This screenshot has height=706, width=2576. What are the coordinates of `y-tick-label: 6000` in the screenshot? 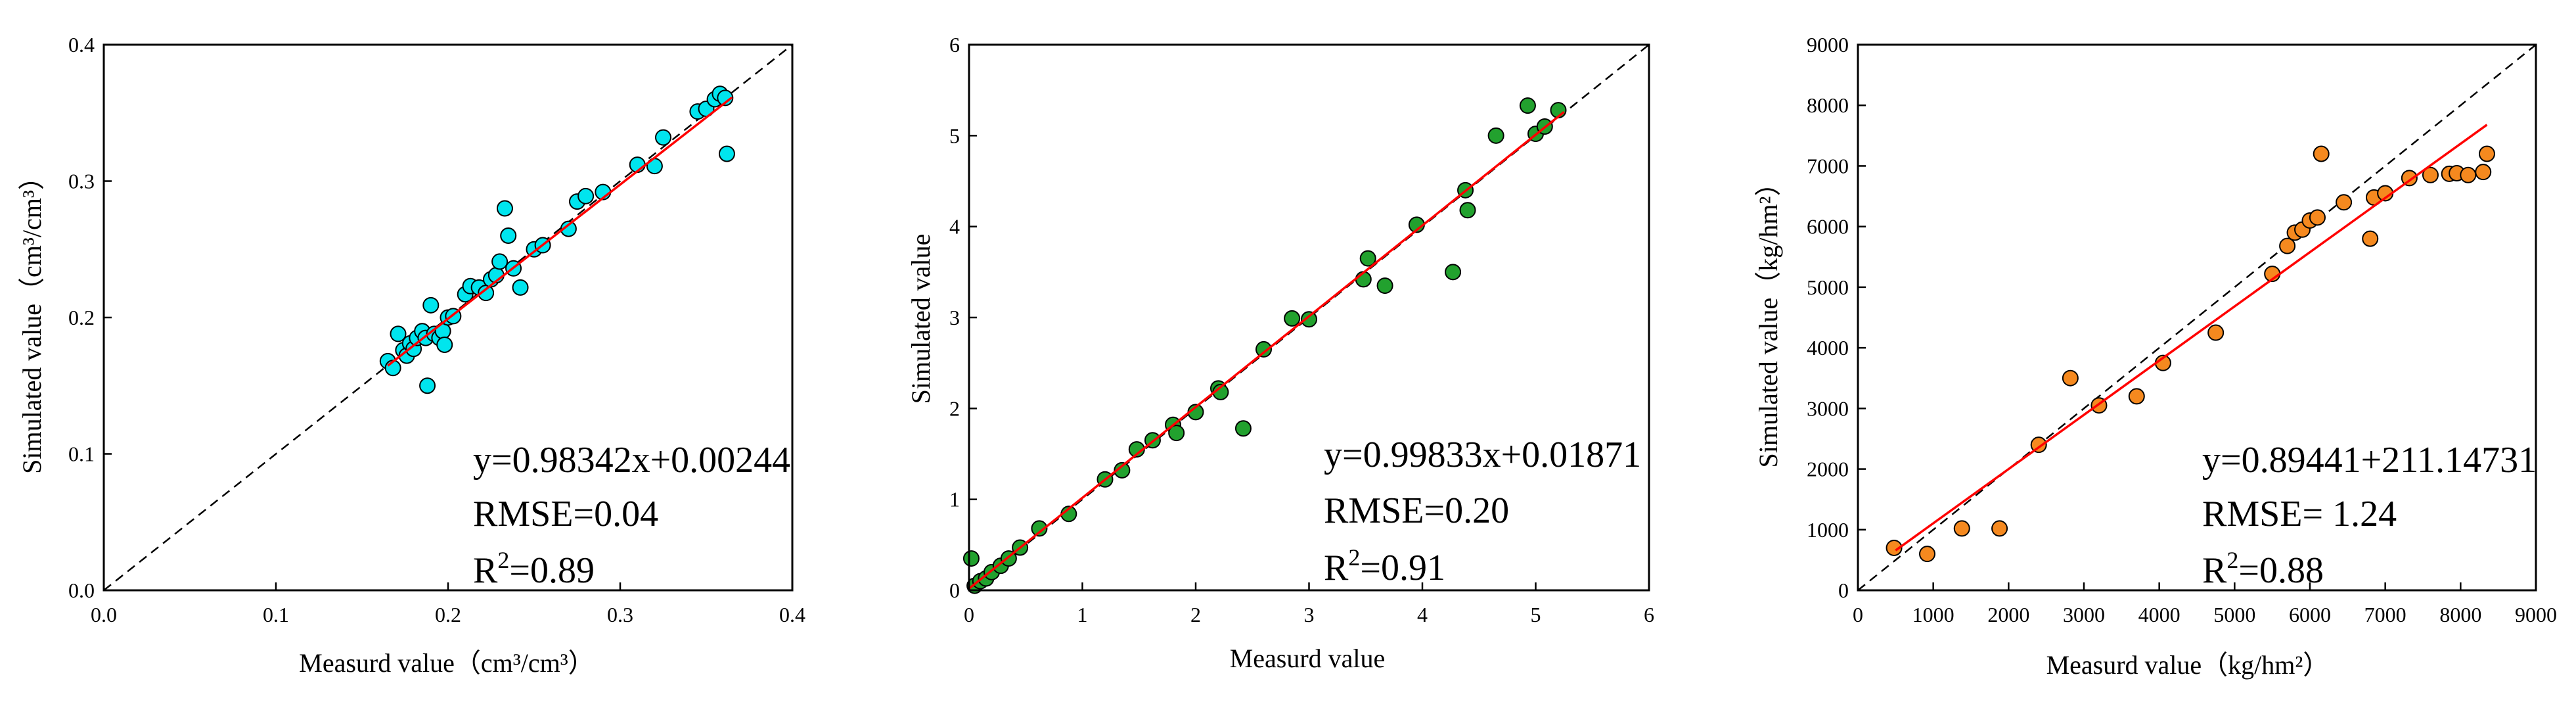 It's located at (1828, 227).